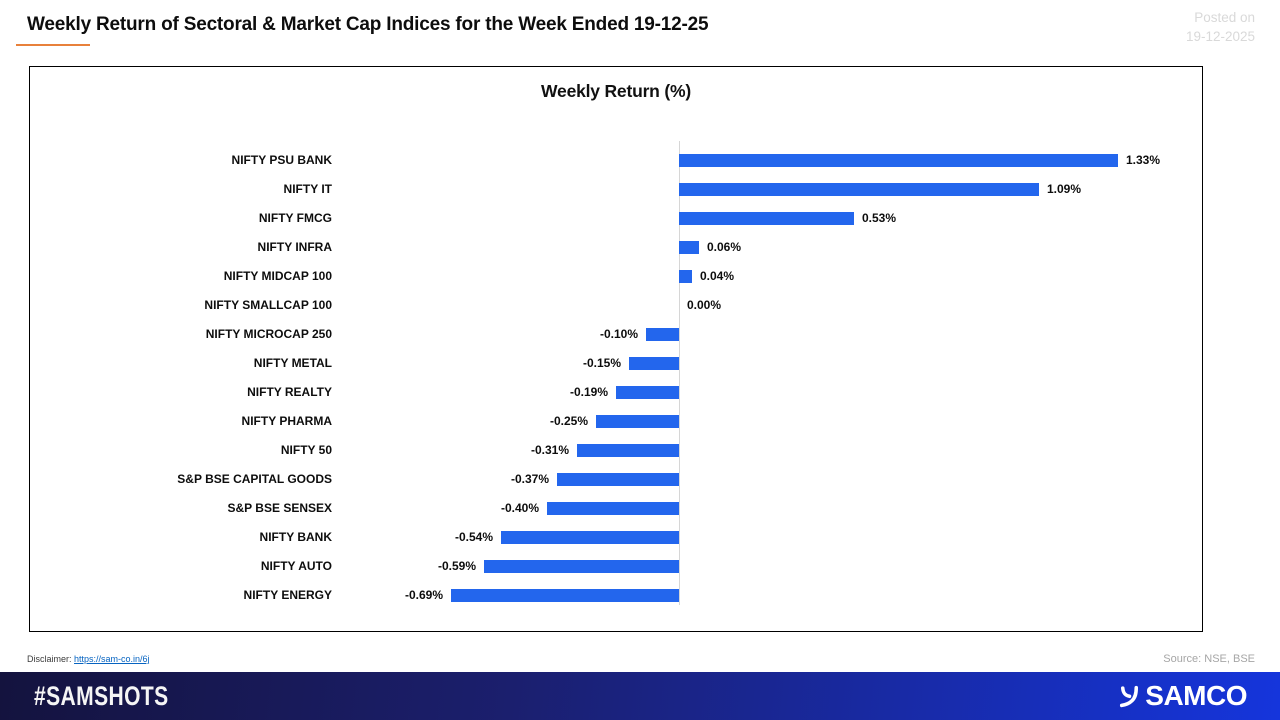 The width and height of the screenshot is (1280, 720). Describe the element at coordinates (549, 450) in the screenshot. I see `bar-value-label: -0.31%` at that location.